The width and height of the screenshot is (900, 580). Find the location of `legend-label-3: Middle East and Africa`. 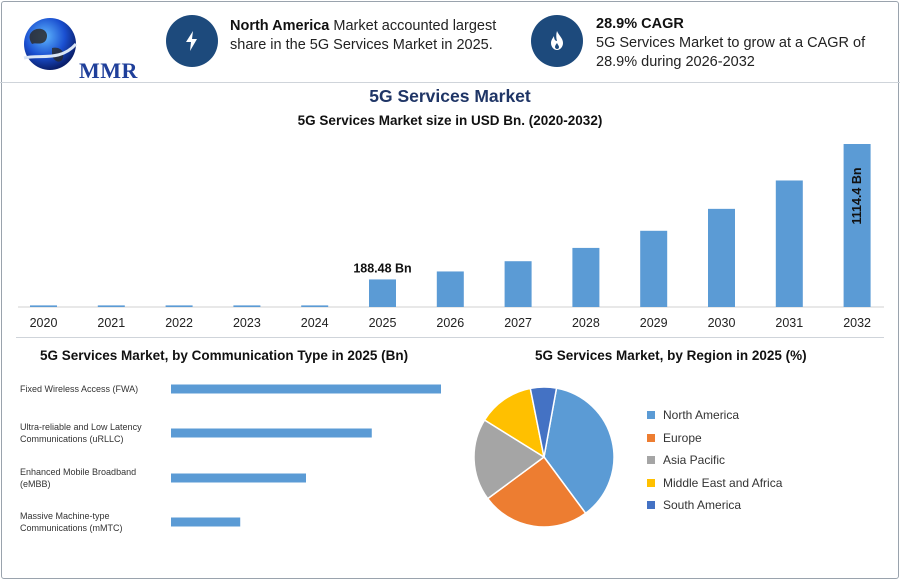

legend-label-3: Middle East and Africa is located at coordinates (723, 482).